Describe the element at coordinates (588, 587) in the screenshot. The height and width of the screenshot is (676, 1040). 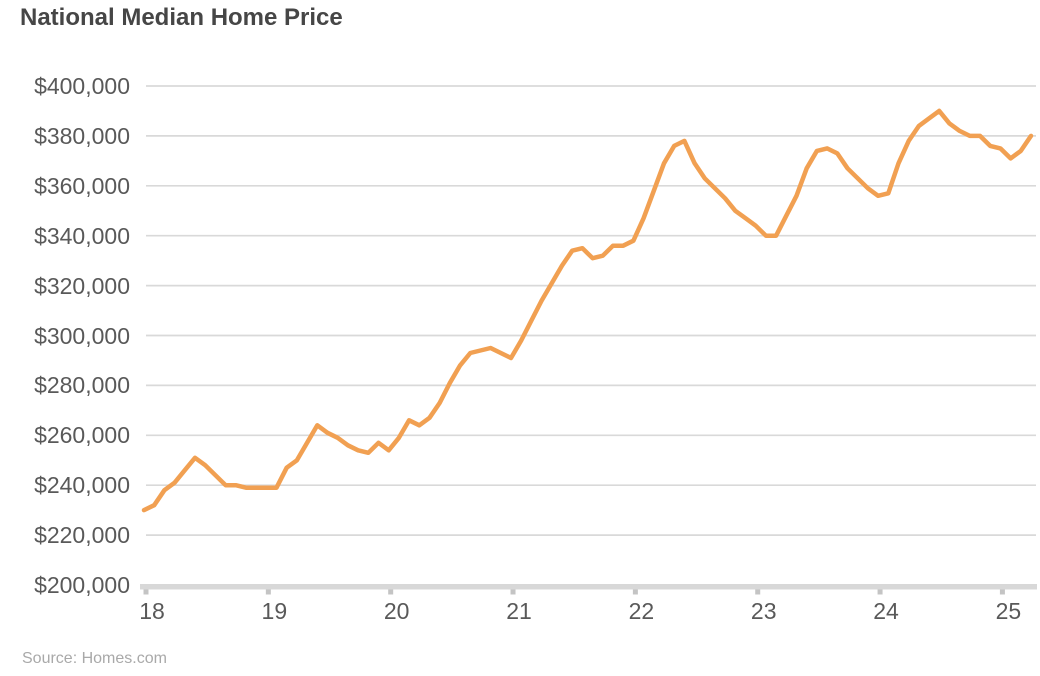
I see `x-axis-line` at that location.